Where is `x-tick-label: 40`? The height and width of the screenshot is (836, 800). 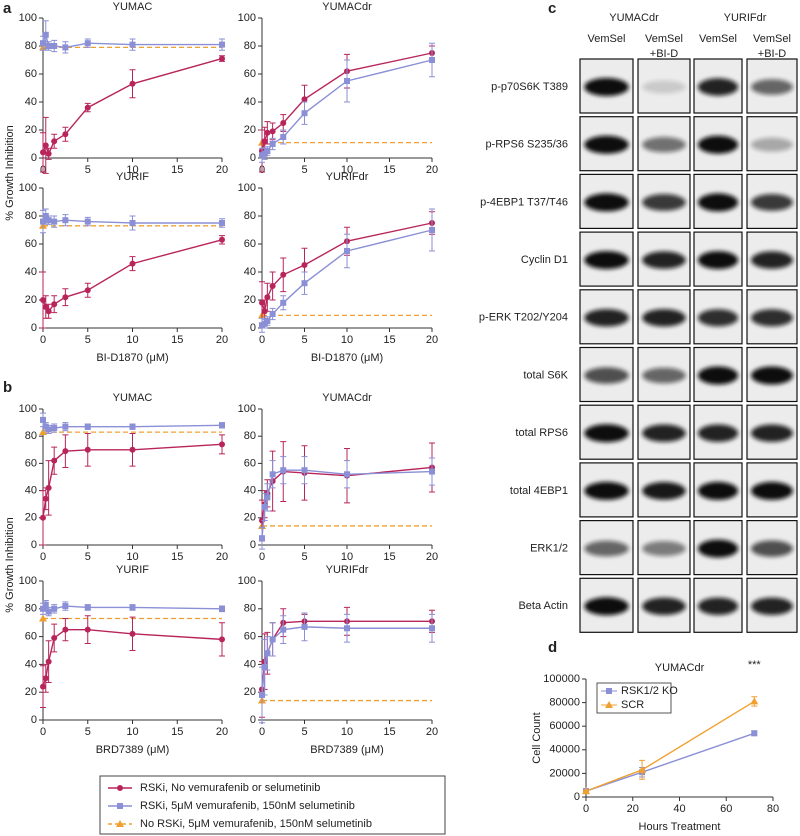
x-tick-label: 40 is located at coordinates (679, 809).